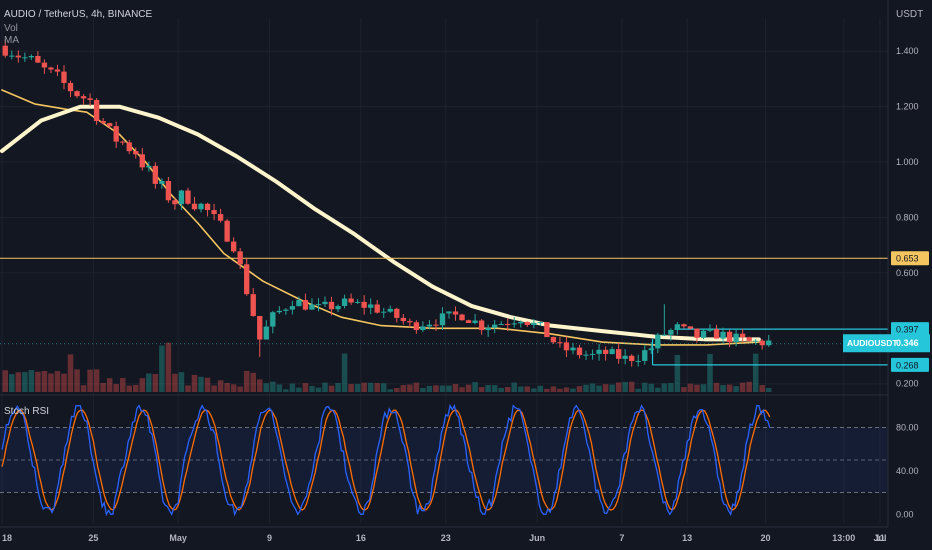  What do you see at coordinates (93, 538) in the screenshot?
I see `time-tick-label: 25` at bounding box center [93, 538].